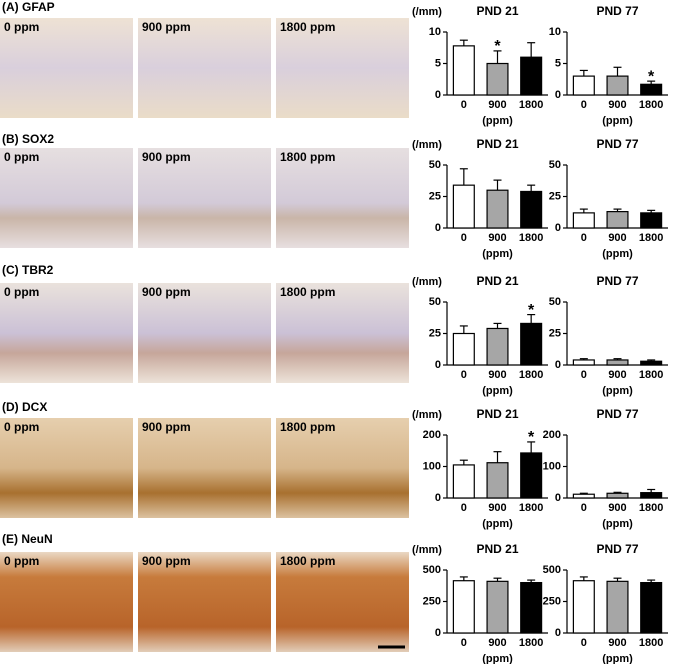  I want to click on y-tick-label: 500, so click(552, 570).